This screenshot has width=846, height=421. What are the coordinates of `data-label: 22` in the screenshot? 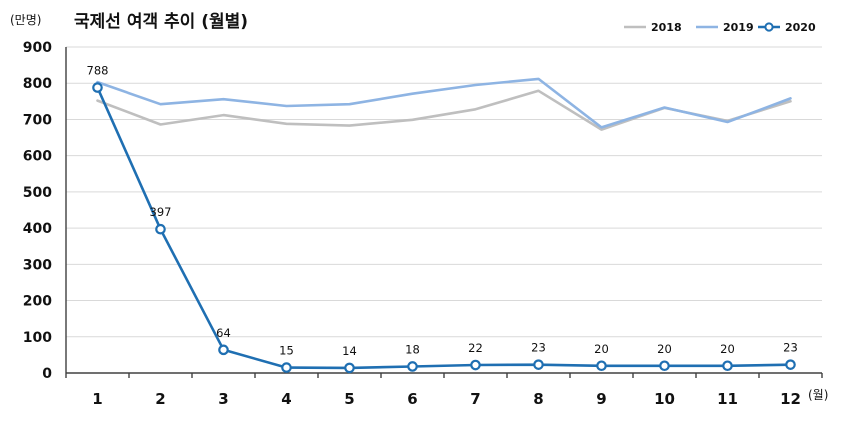 It's located at (475, 348).